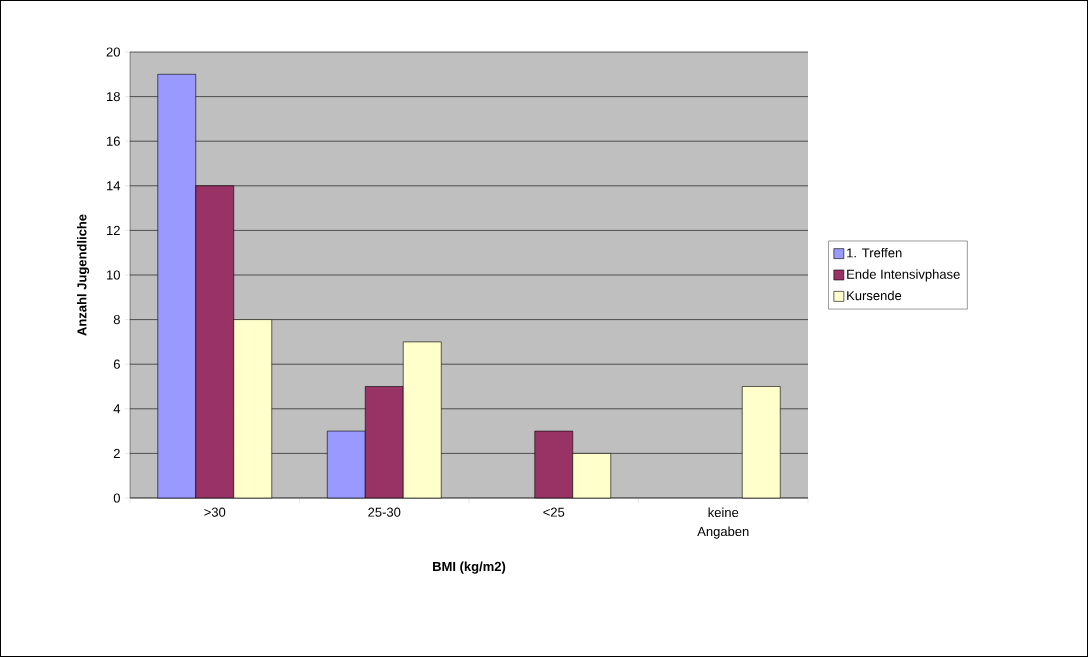 The image size is (1088, 657). What do you see at coordinates (384, 512) in the screenshot?
I see `x-tick-label: 25-30` at bounding box center [384, 512].